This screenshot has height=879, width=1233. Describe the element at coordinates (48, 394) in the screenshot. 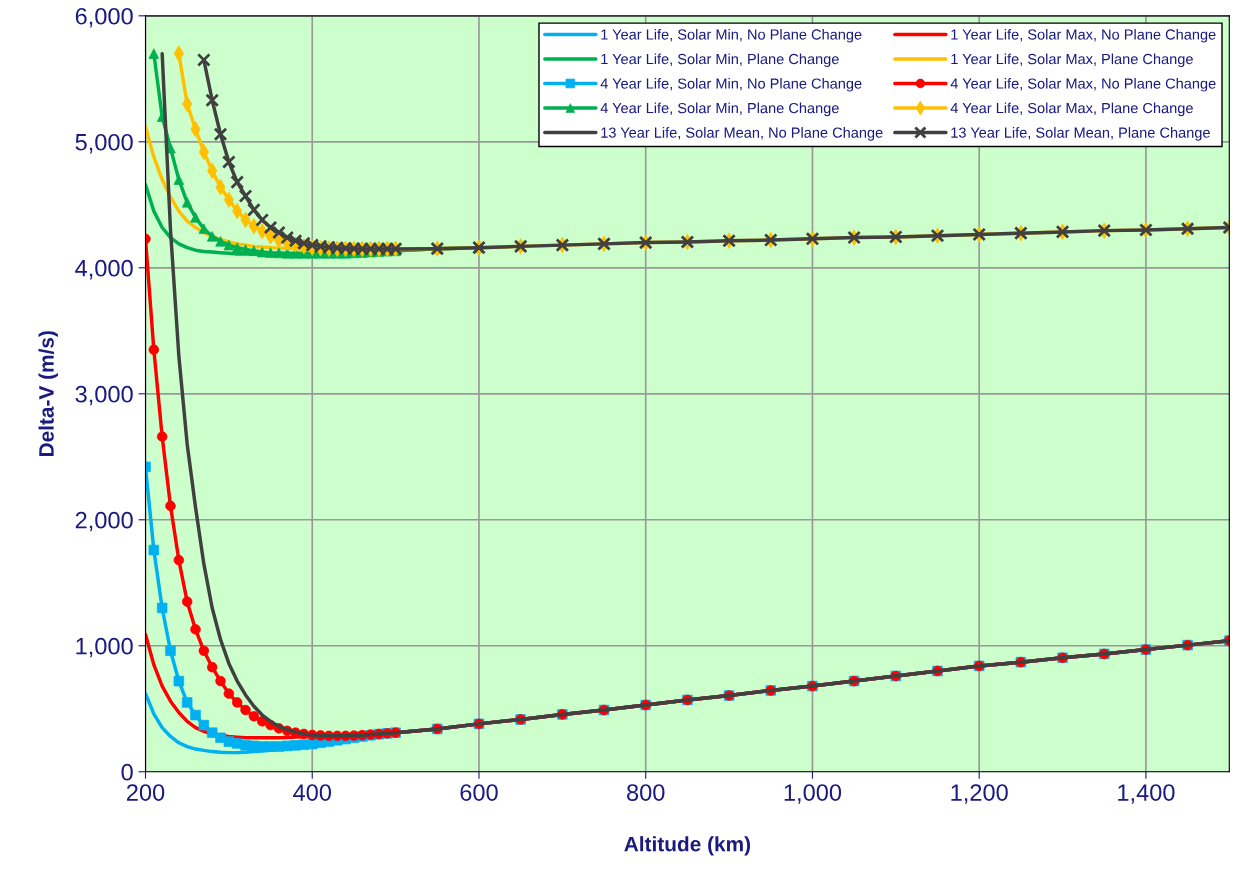

I see `y-axis-title: Delta-V (m/s)` at that location.